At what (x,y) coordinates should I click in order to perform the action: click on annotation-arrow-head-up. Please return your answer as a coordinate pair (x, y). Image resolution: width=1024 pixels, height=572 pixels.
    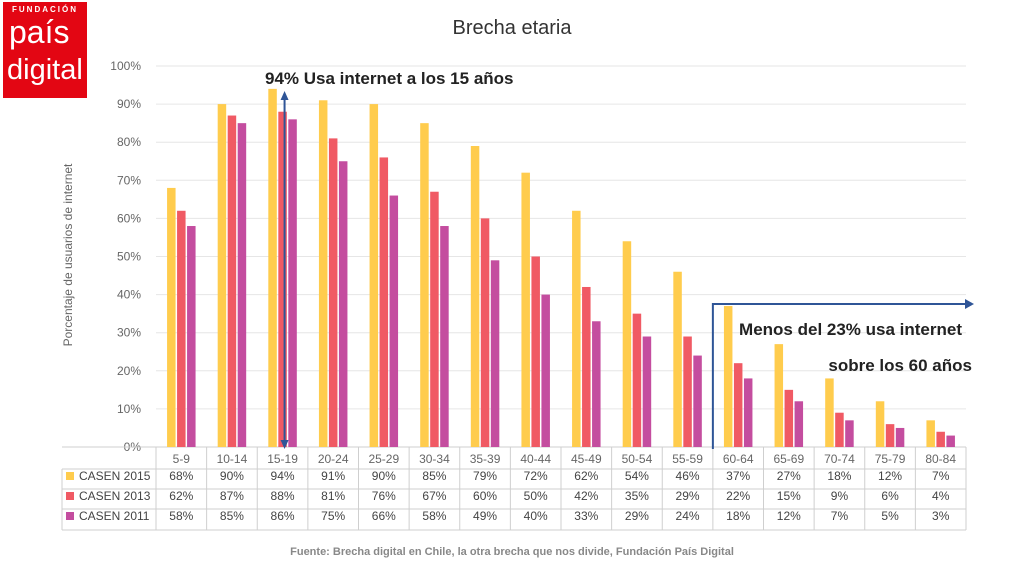
    Looking at the image, I should click on (284, 95).